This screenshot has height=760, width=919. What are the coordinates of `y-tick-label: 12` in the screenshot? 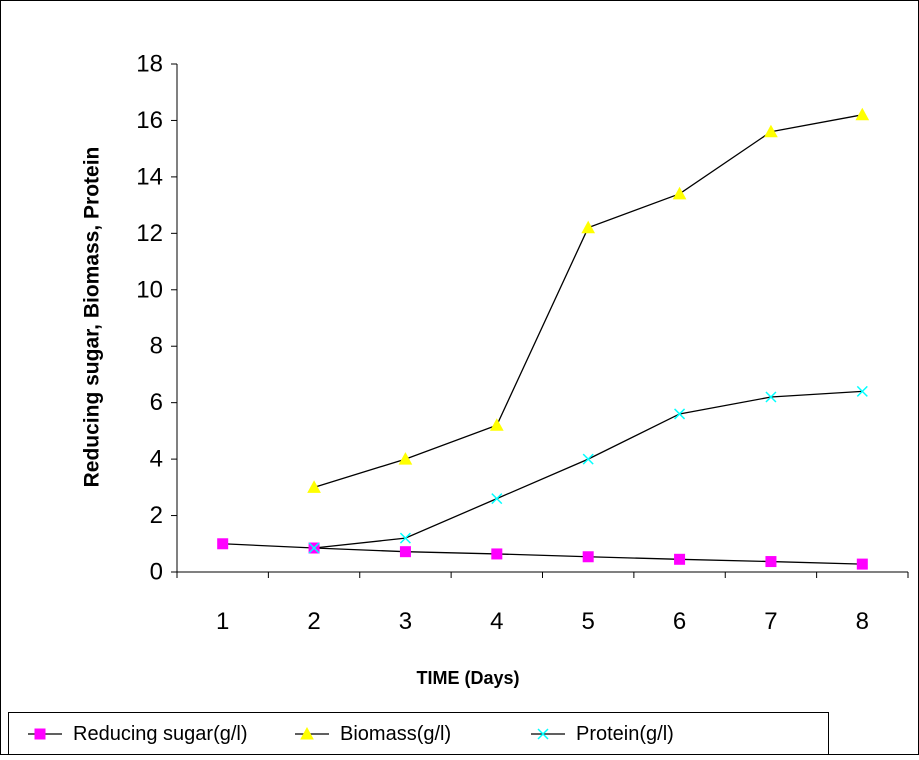 It's located at (149, 233).